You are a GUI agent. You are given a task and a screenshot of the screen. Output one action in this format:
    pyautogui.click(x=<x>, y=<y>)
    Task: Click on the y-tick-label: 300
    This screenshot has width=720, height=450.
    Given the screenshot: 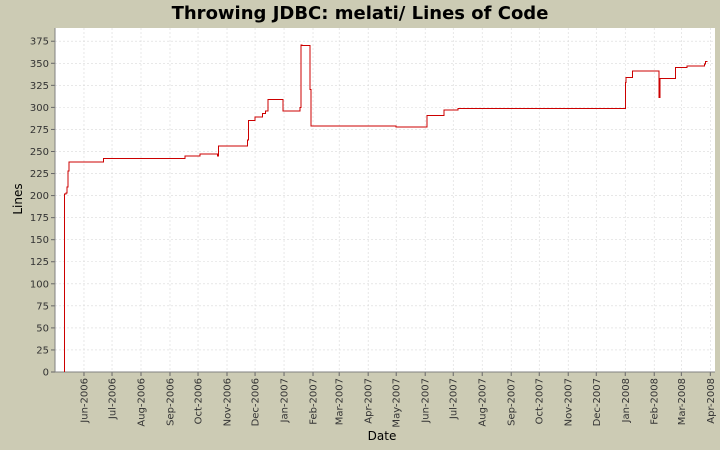 What is the action you would take?
    pyautogui.click(x=39, y=108)
    